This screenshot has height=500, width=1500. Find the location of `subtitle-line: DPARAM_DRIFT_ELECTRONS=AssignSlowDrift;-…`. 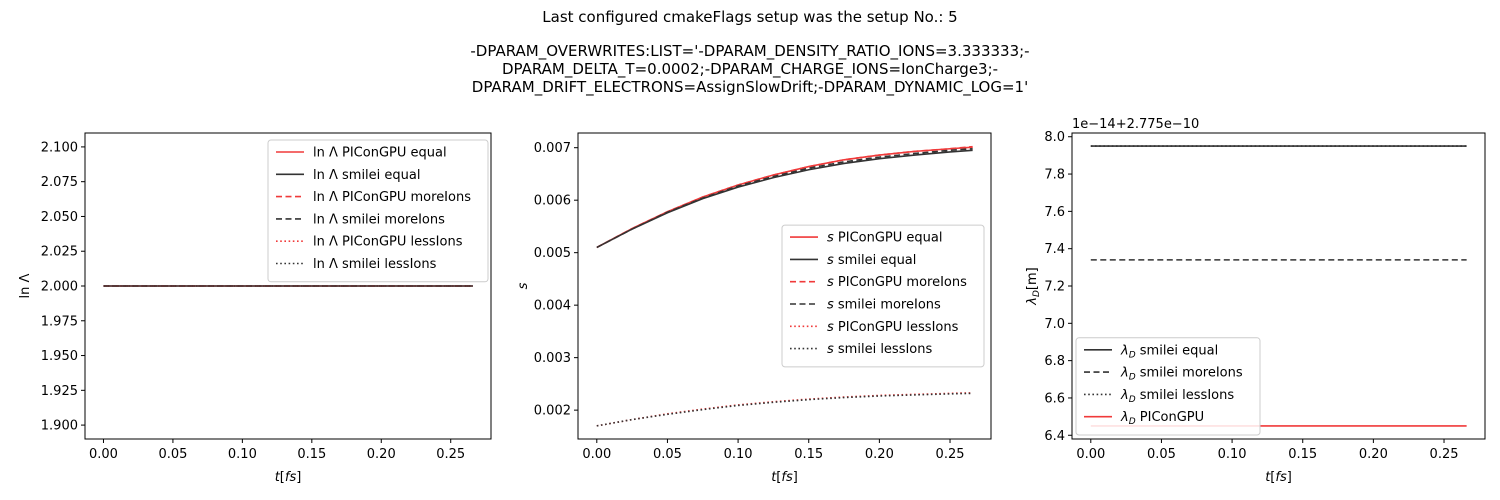

subtitle-line: DPARAM_DRIFT_ELECTRONS=AssignSlowDrift;-… is located at coordinates (750, 87).